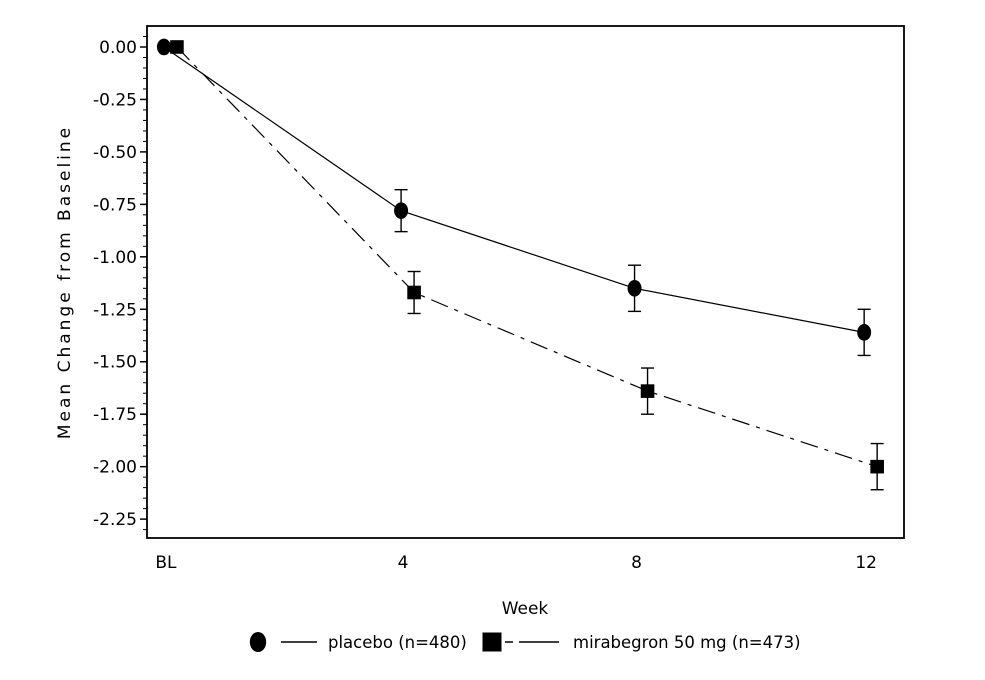 Image resolution: width=985 pixels, height=680 pixels. Describe the element at coordinates (115, 415) in the screenshot. I see `y-tick-label: -1.75` at that location.